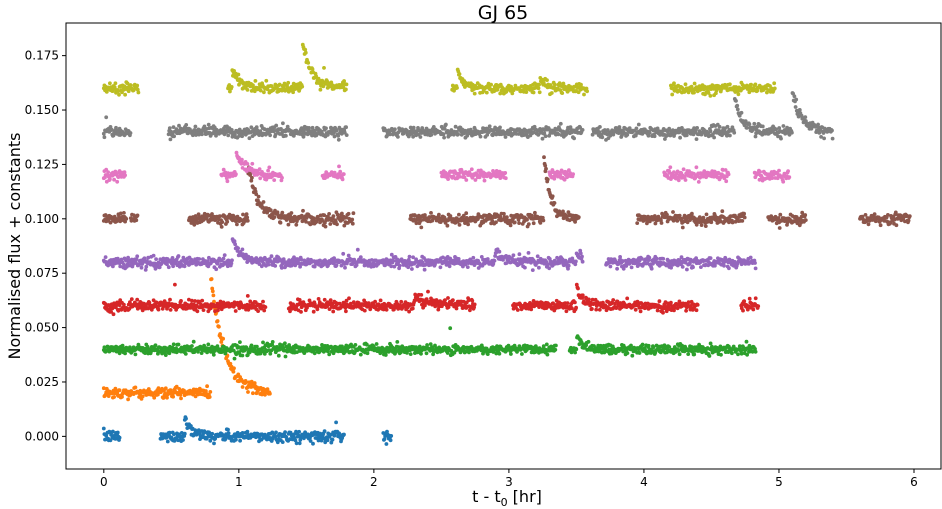  Describe the element at coordinates (506, 192) in the screenshot. I see `series-5-points` at that location.